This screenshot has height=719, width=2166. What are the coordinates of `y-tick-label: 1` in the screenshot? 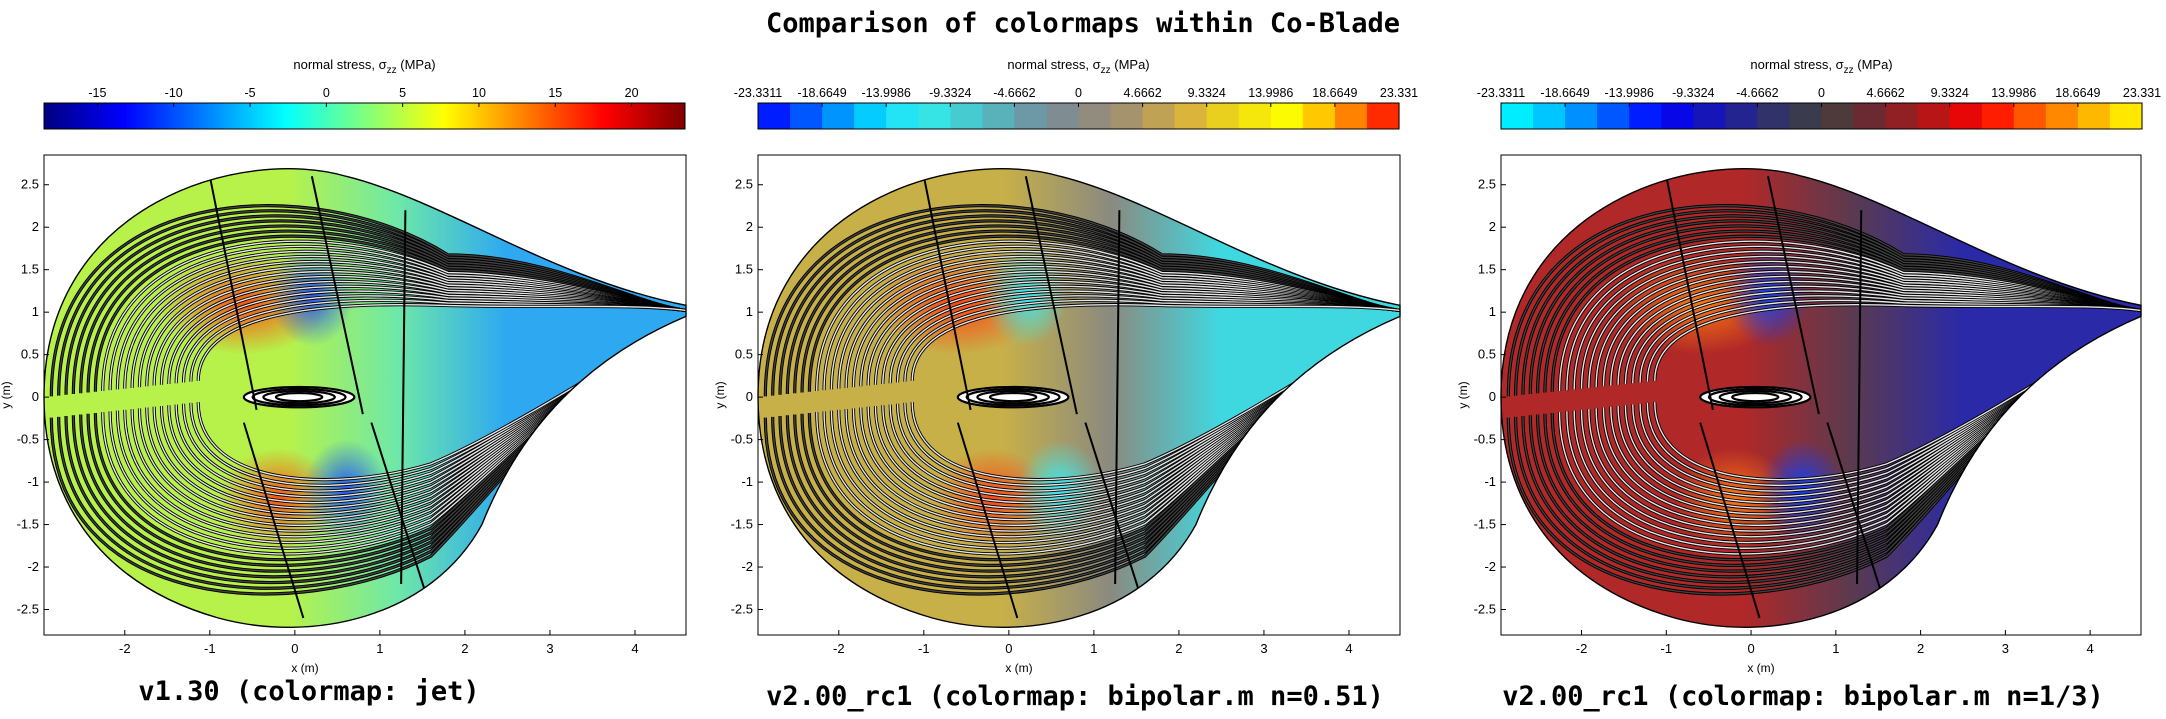 It's located at (1492, 311).